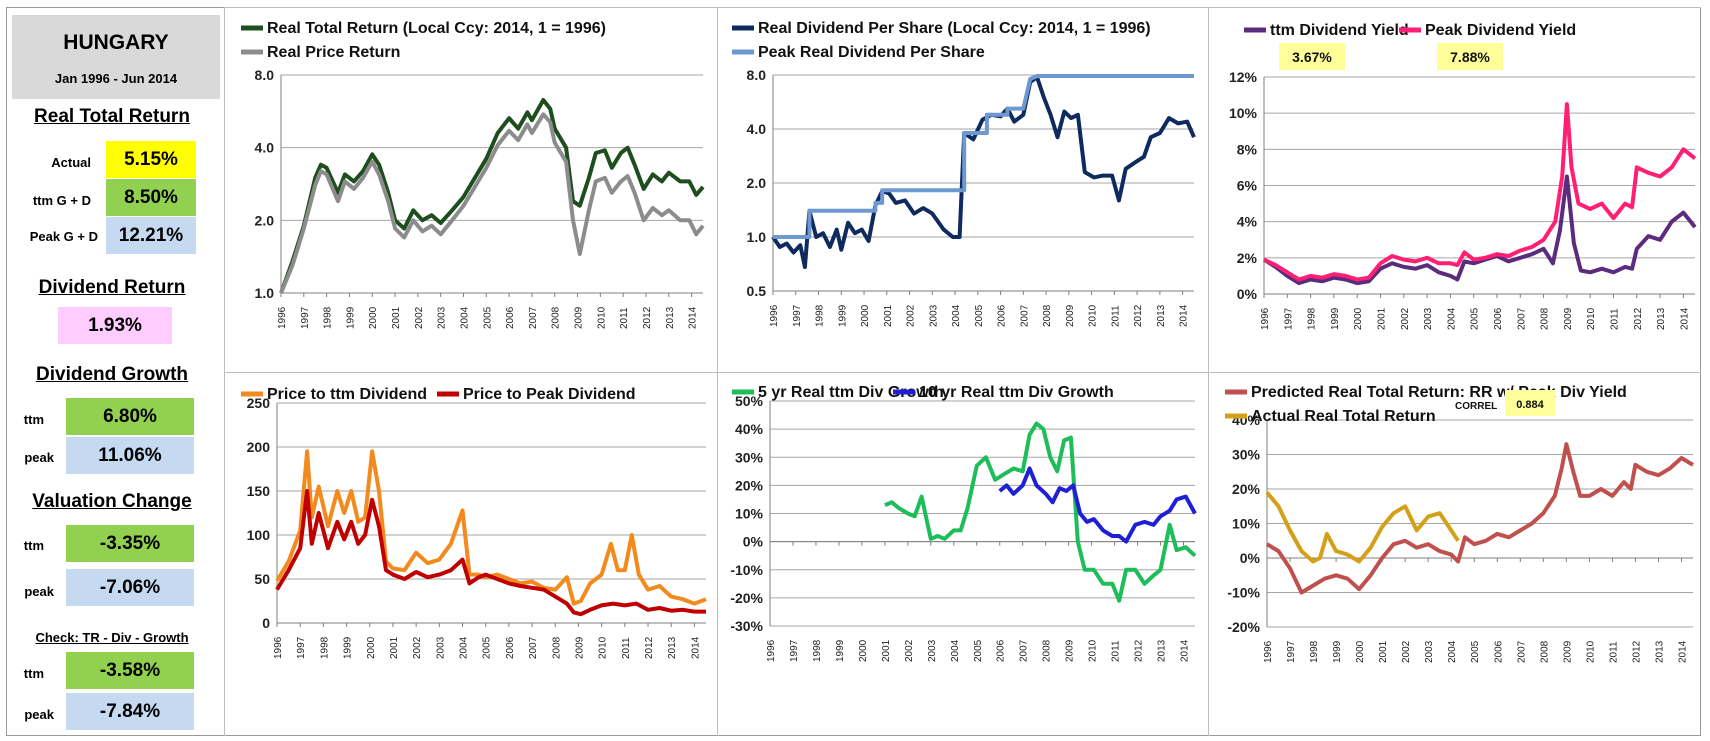 The width and height of the screenshot is (1710, 741). I want to click on peak-gd-label: Peak G + D, so click(63, 236).